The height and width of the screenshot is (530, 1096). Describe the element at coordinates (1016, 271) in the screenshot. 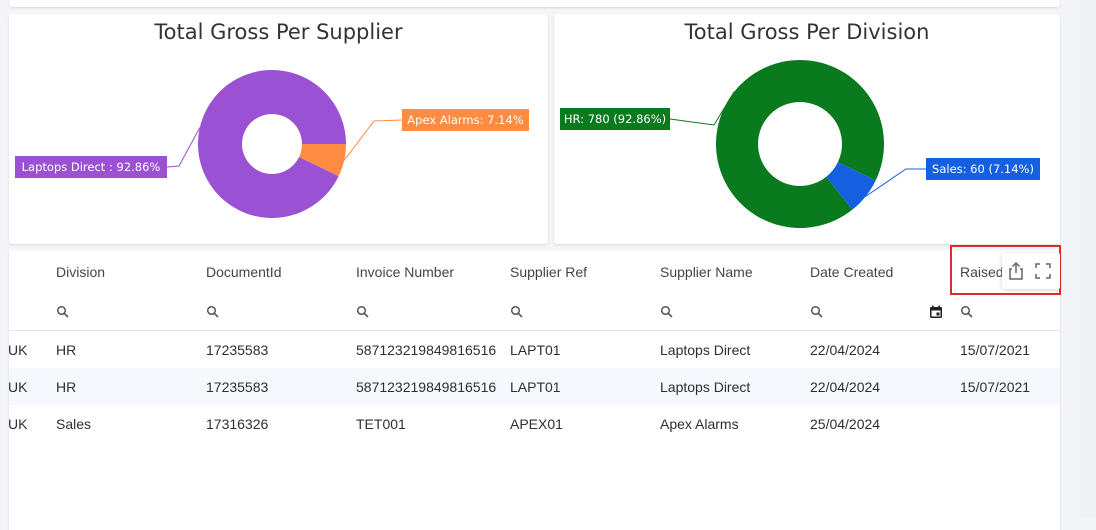

I see `share-export-icon` at that location.